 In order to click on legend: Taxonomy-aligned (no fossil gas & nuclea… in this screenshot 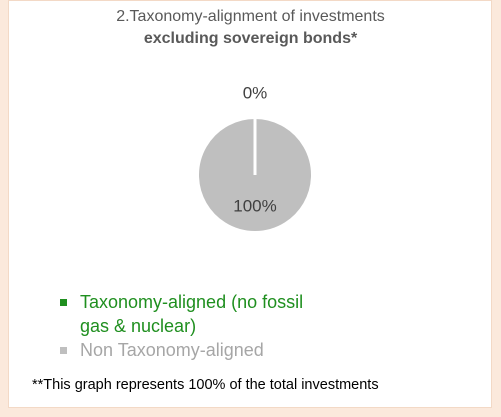, I will do `click(185, 326)`.